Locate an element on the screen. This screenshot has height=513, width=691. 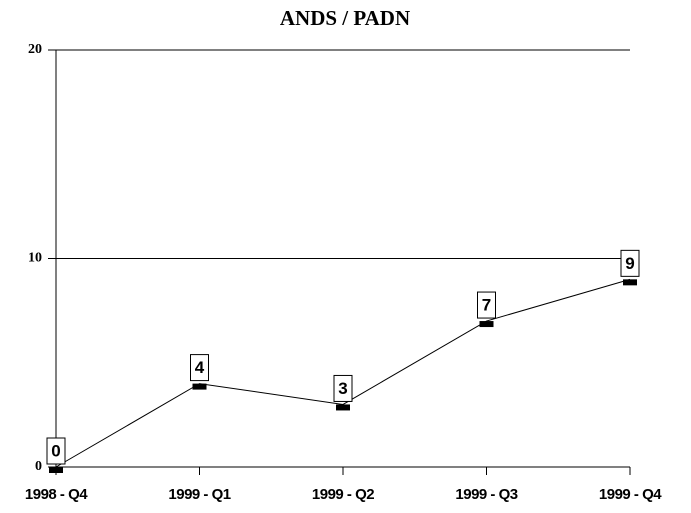
data-label: 7 is located at coordinates (486, 305).